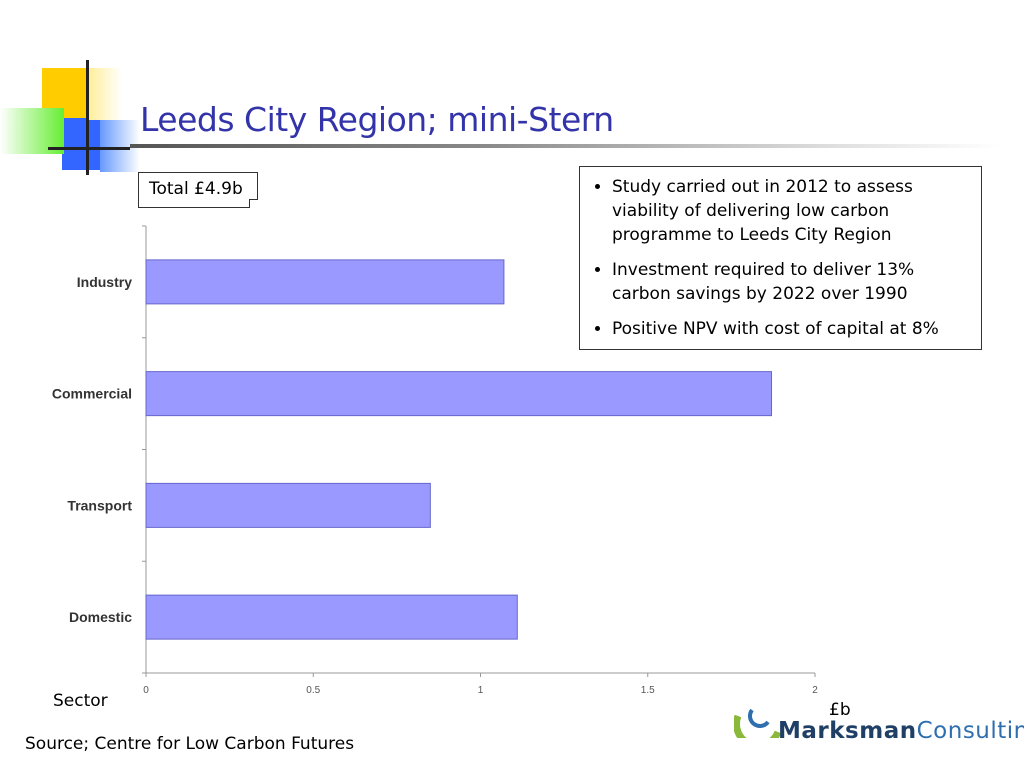 This screenshot has width=1024, height=768. What do you see at coordinates (331, 617) in the screenshot?
I see `bar-domestic` at bounding box center [331, 617].